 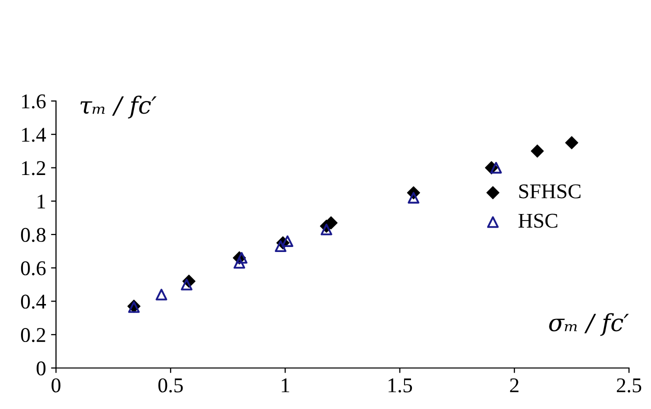 I want to click on y-axis-title: τₘ / fc′, so click(x=118, y=107).